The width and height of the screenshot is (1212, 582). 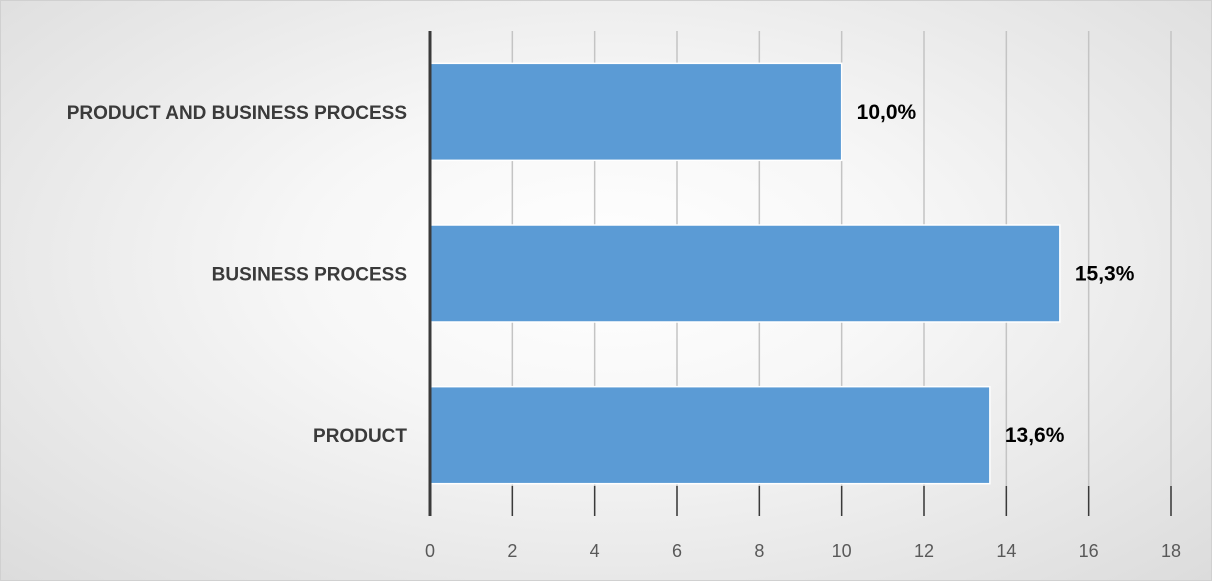 What do you see at coordinates (430, 551) in the screenshot?
I see `x-tick-label: 0` at bounding box center [430, 551].